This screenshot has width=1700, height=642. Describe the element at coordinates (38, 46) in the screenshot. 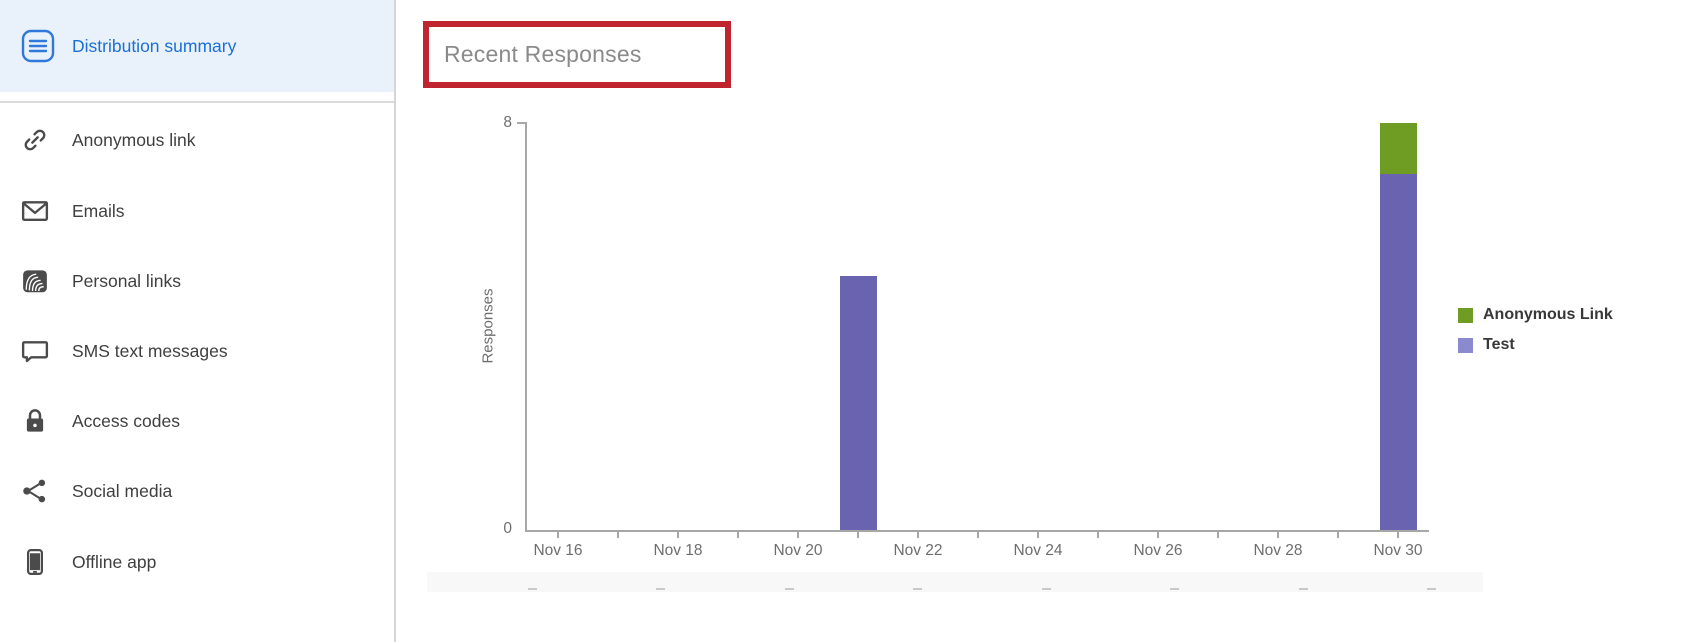

I see `menu-icon` at that location.